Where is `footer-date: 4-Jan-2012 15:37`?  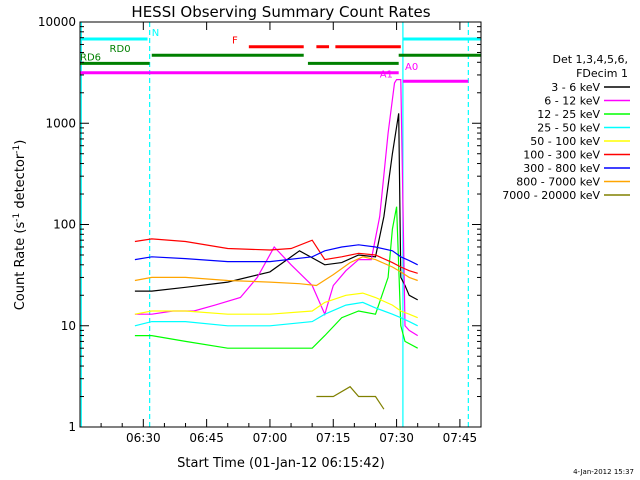
footer-date: 4-Jan-2012 15:37 is located at coordinates (603, 472).